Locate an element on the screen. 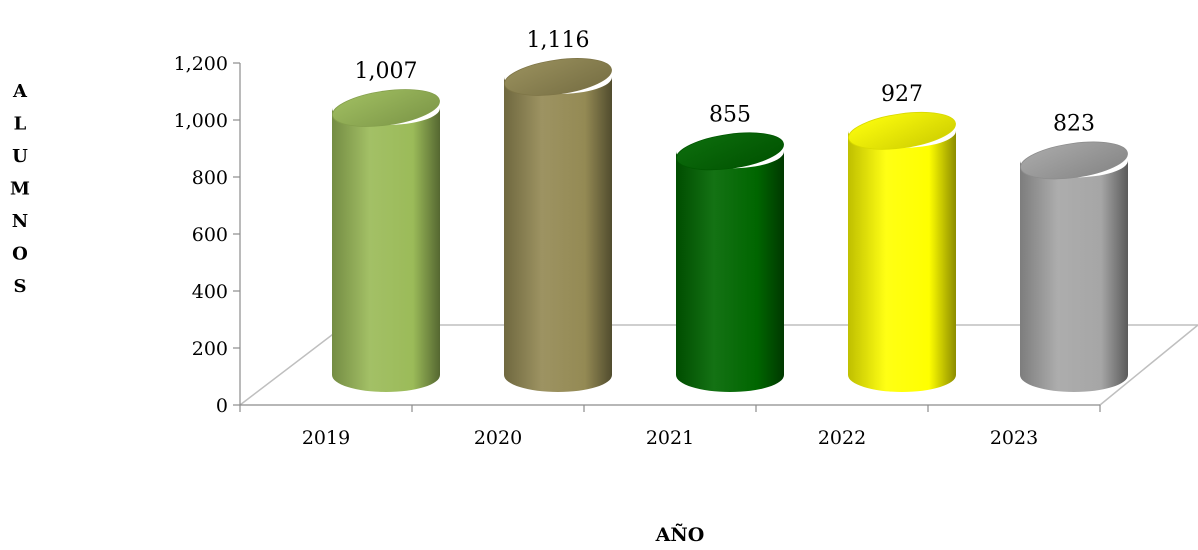 The width and height of the screenshot is (1198, 550). bar-2020 is located at coordinates (558, 225).